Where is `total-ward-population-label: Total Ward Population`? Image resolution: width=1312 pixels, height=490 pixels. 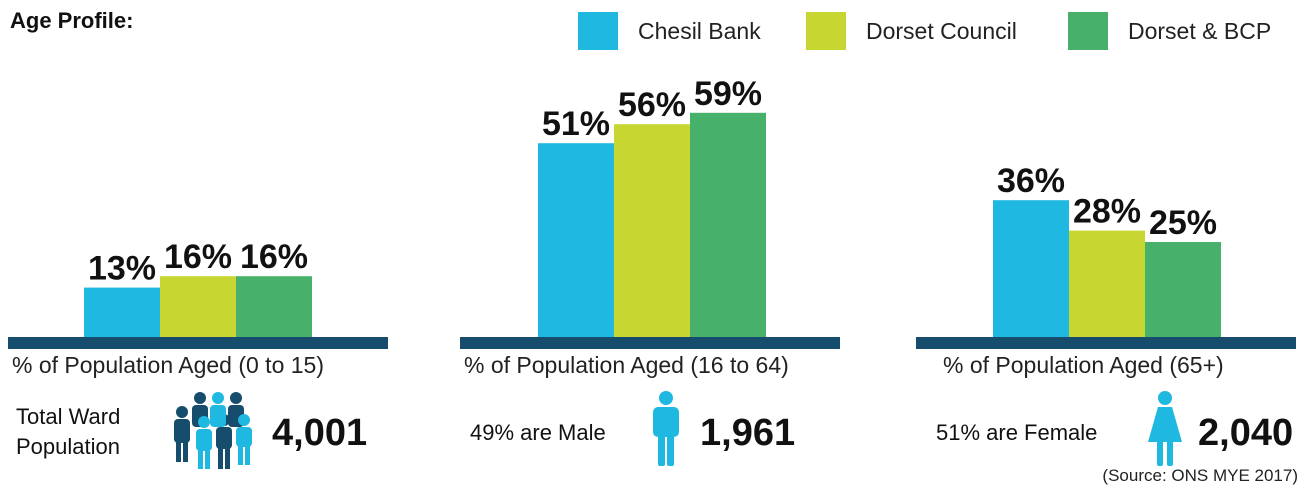
total-ward-population-label: Total Ward Population is located at coordinates (68, 432).